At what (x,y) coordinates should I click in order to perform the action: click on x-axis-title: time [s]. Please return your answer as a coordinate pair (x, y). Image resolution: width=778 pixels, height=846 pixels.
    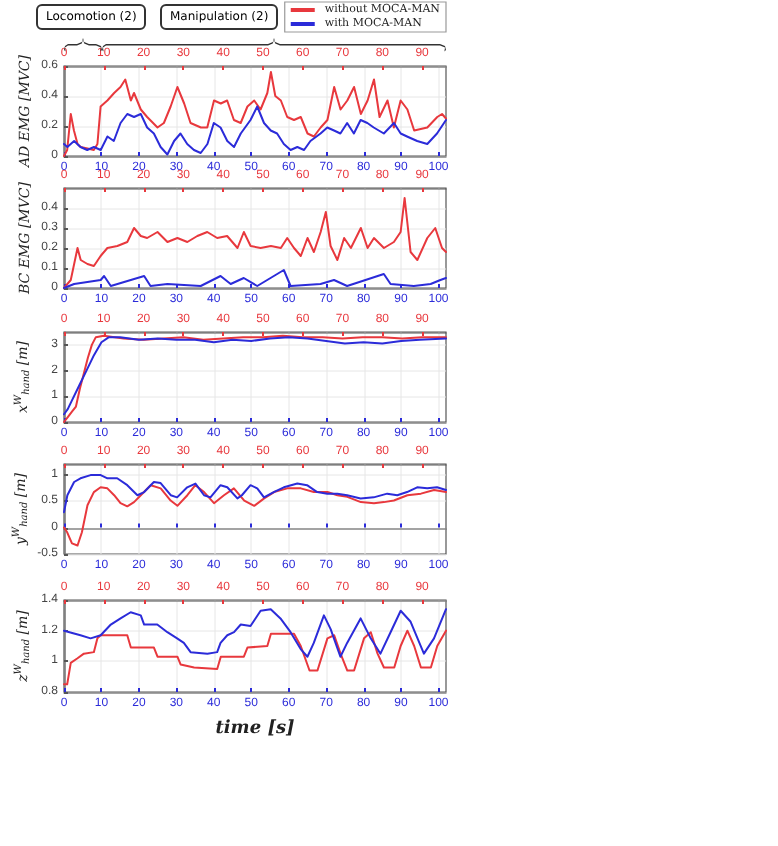
    Looking at the image, I should click on (255, 729).